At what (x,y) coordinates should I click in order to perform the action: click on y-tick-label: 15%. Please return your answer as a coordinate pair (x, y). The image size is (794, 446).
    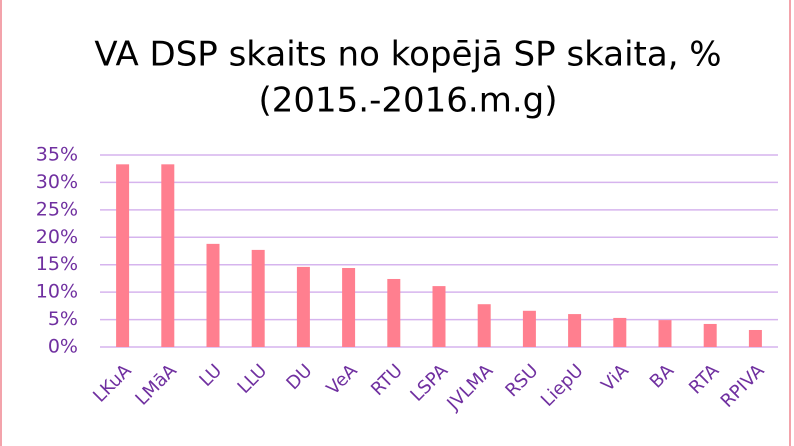
    Looking at the image, I should click on (57, 264).